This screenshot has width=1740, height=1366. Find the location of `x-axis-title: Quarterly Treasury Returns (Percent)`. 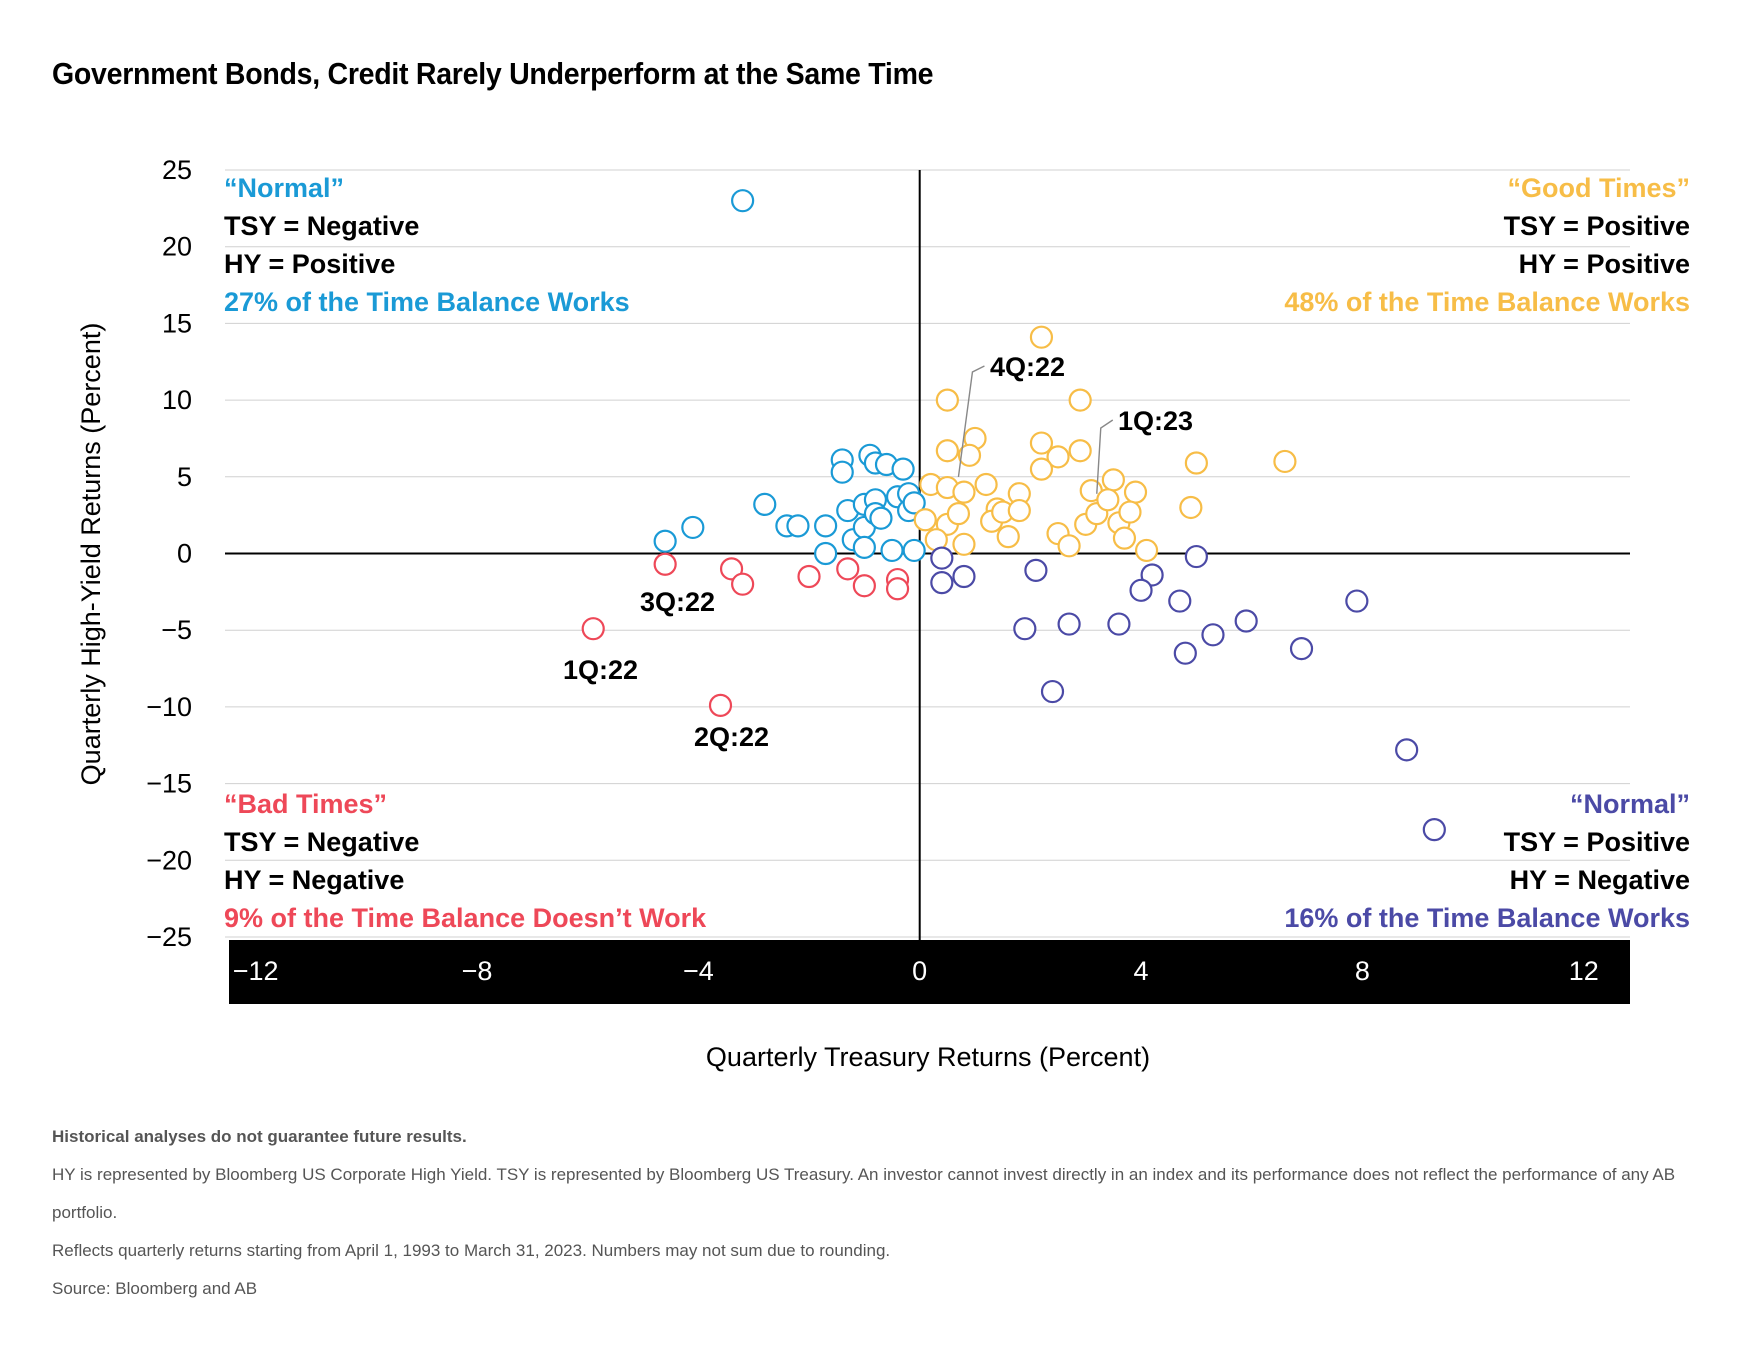

x-axis-title: Quarterly Treasury Returns (Percent) is located at coordinates (928, 1057).